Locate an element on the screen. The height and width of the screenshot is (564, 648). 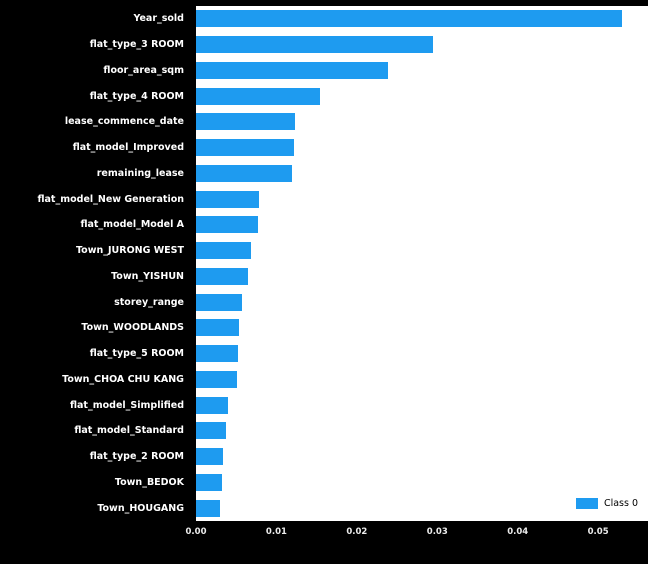
y-tick-label: flat_model_Improved is located at coordinates (128, 148).